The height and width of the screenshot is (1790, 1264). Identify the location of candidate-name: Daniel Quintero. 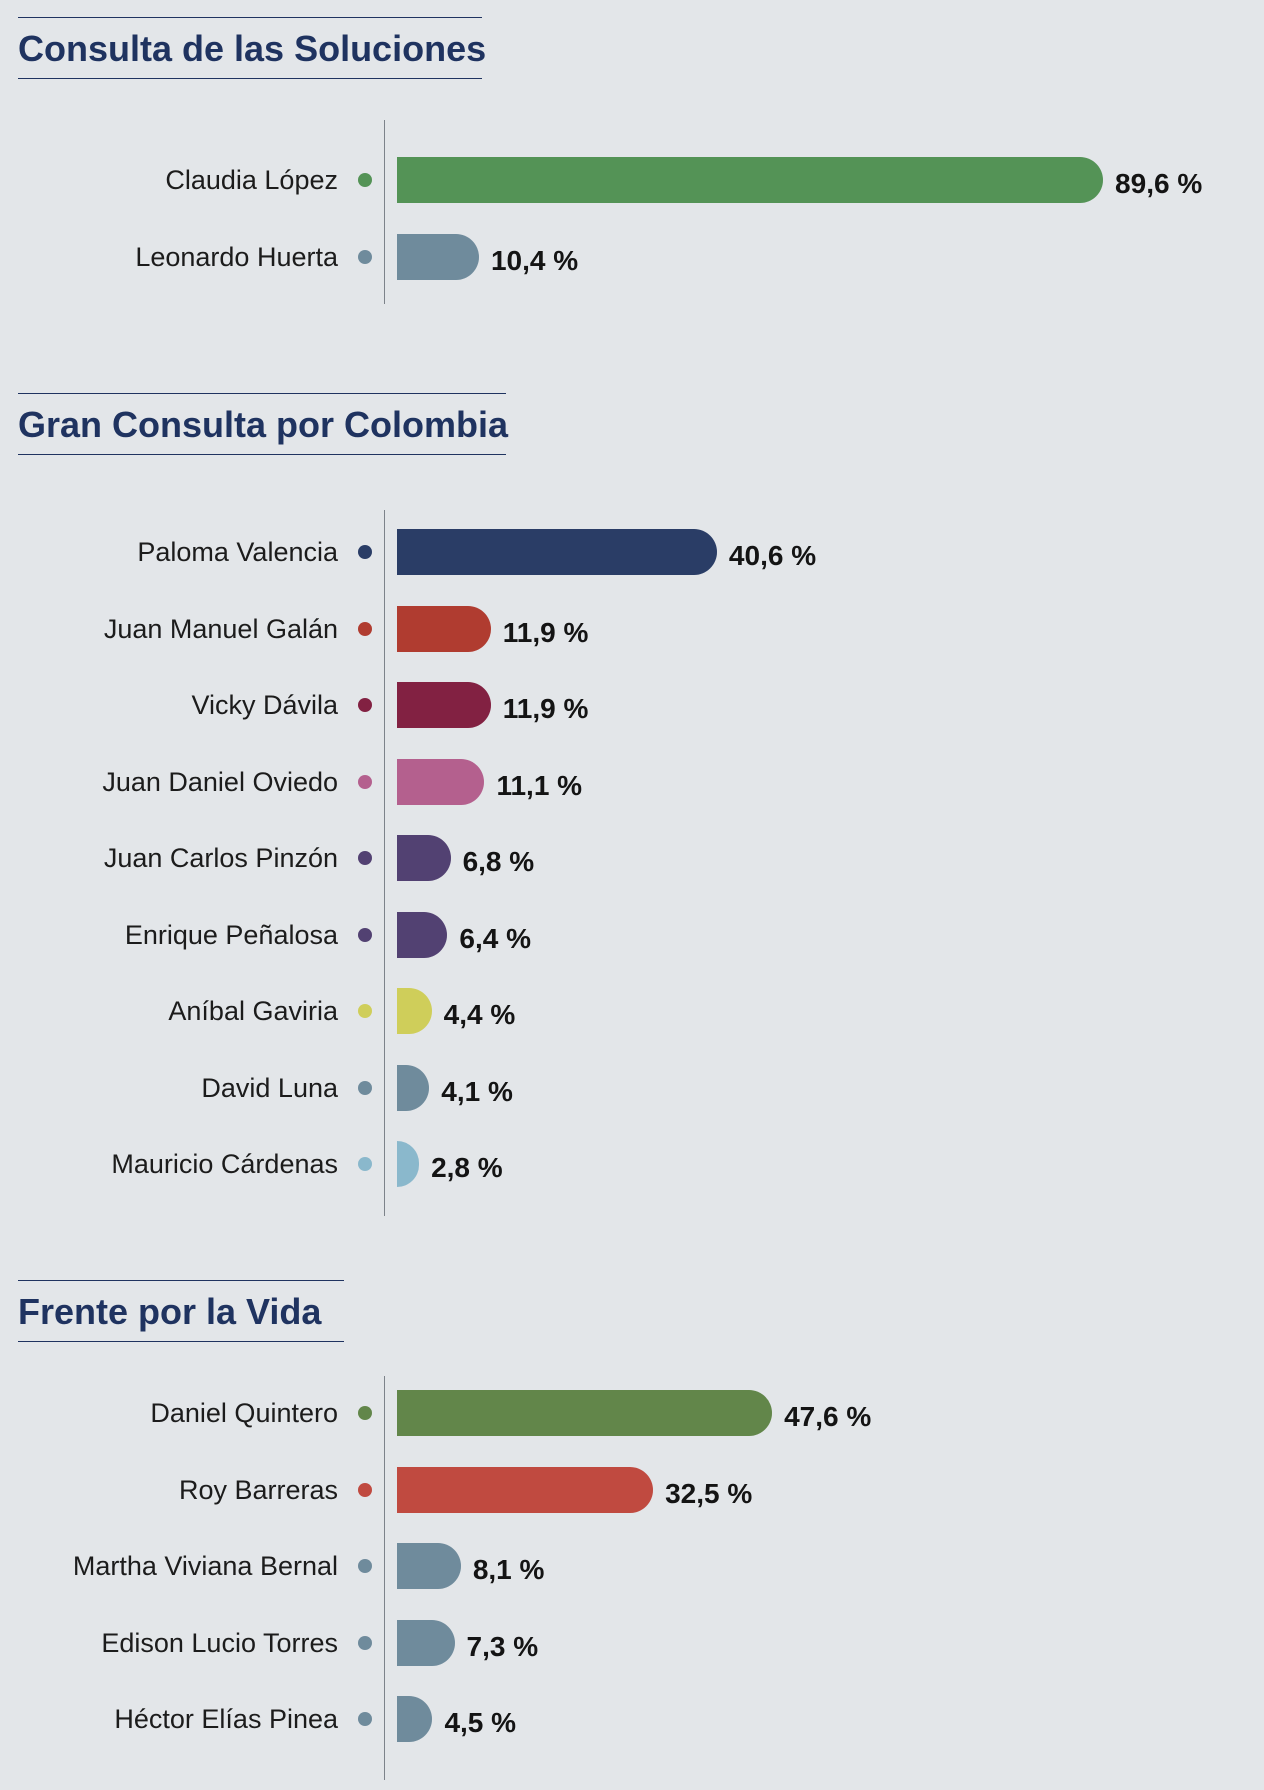
(244, 1413).